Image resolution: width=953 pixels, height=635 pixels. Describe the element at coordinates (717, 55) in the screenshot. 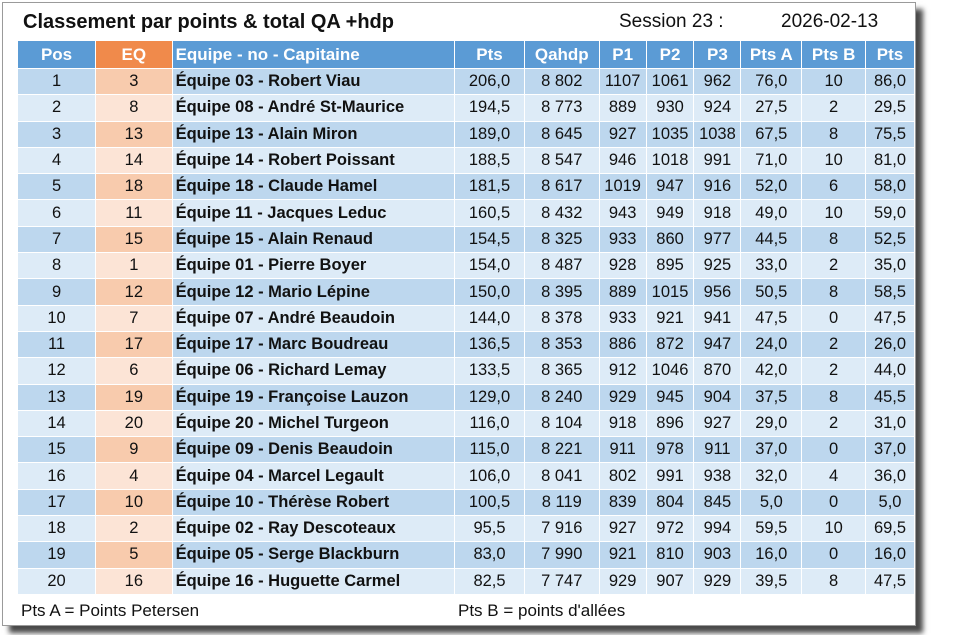

I see `column-header: P3` at that location.